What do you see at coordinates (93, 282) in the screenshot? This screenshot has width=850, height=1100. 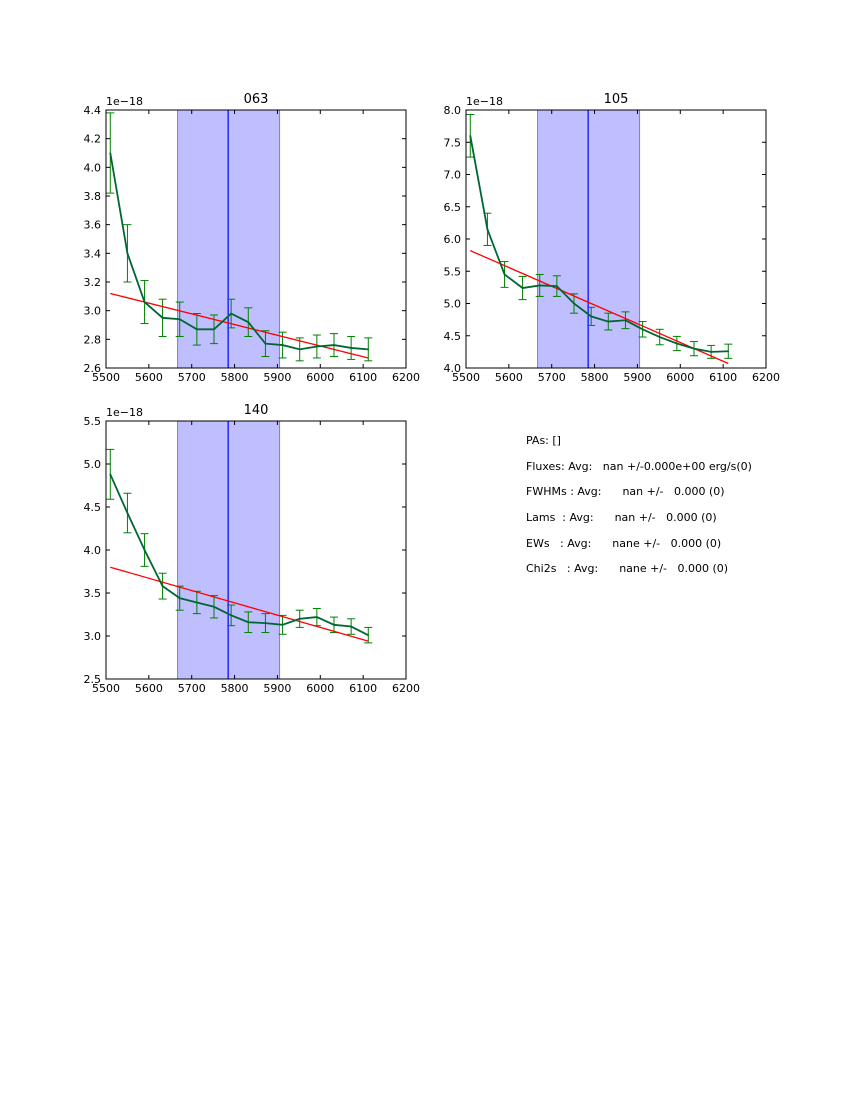 I see `y-tick-label: 3.2` at bounding box center [93, 282].